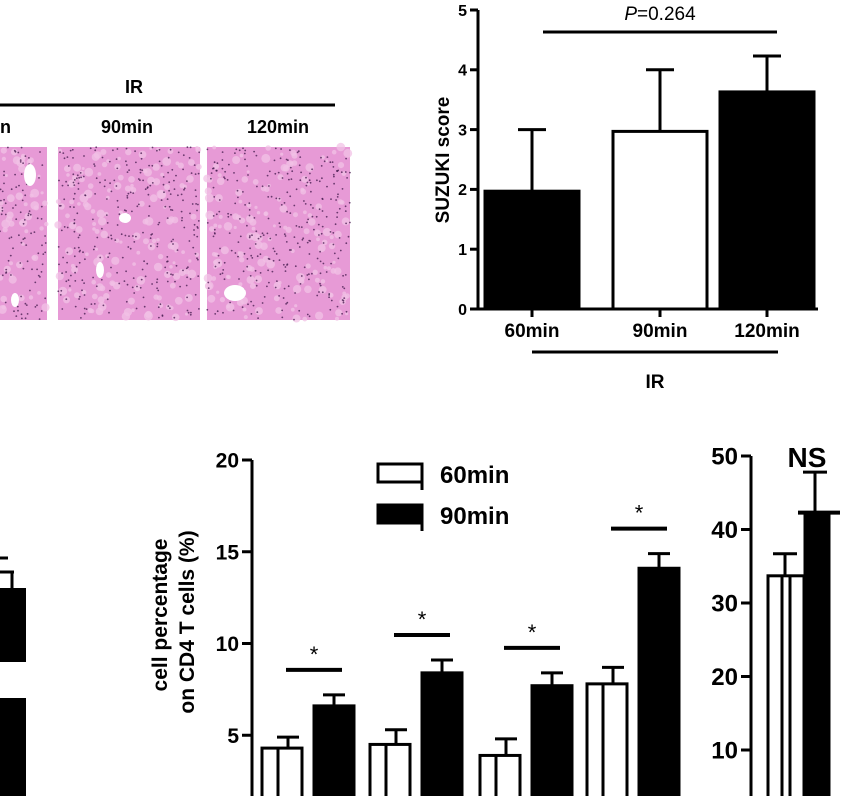  What do you see at coordinates (462, 11) in the screenshot?
I see `suzuki-y-tick-5-label: 5` at bounding box center [462, 11].